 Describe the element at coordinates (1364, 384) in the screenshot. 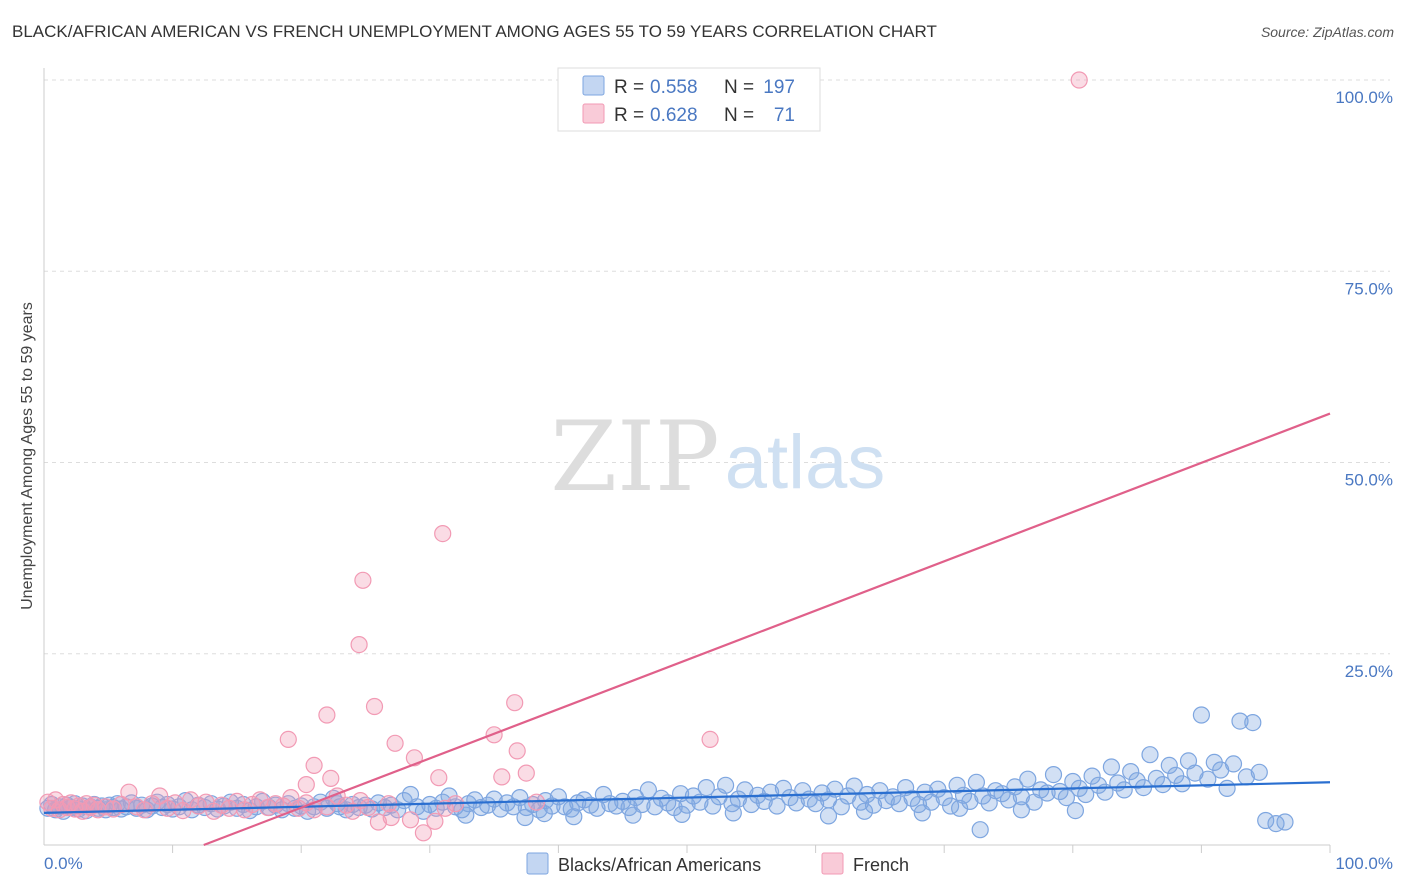

I see `y-tick-labels: 25.0% 50.0% 75.0% 100.0%` at that location.